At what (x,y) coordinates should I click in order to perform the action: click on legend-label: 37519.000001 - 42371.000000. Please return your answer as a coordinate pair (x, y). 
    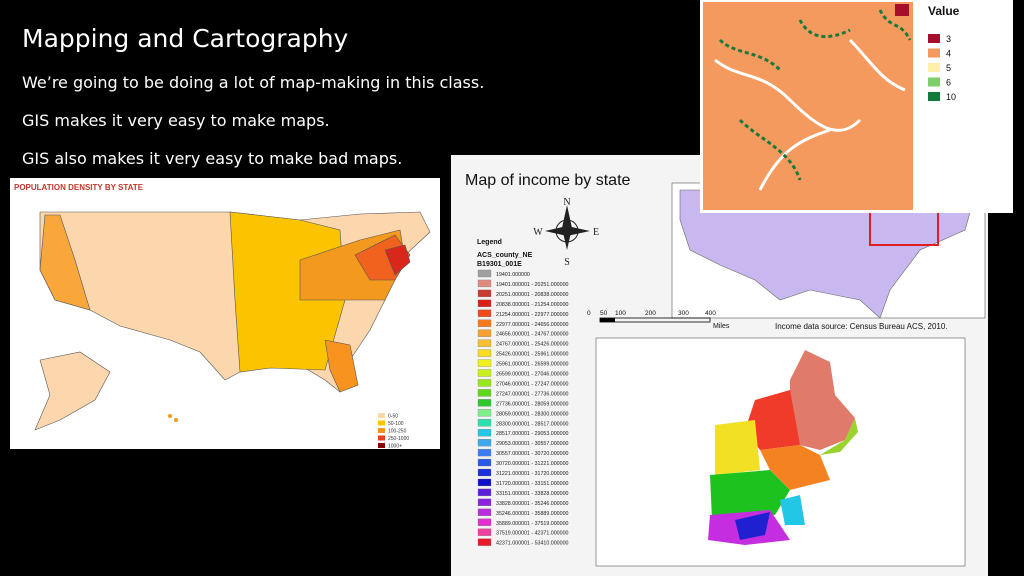
    Looking at the image, I should click on (532, 534).